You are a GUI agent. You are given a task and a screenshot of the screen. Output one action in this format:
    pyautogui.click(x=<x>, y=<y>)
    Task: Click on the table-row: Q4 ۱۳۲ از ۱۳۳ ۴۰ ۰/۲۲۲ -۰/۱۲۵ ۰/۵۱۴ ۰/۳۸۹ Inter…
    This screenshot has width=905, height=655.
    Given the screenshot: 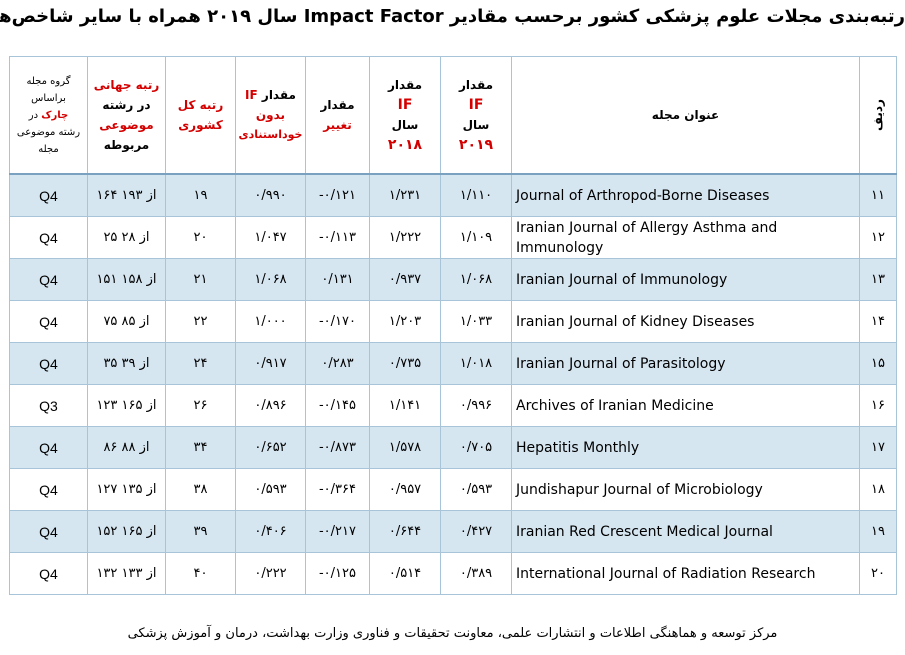 What is the action you would take?
    pyautogui.click(x=453, y=573)
    